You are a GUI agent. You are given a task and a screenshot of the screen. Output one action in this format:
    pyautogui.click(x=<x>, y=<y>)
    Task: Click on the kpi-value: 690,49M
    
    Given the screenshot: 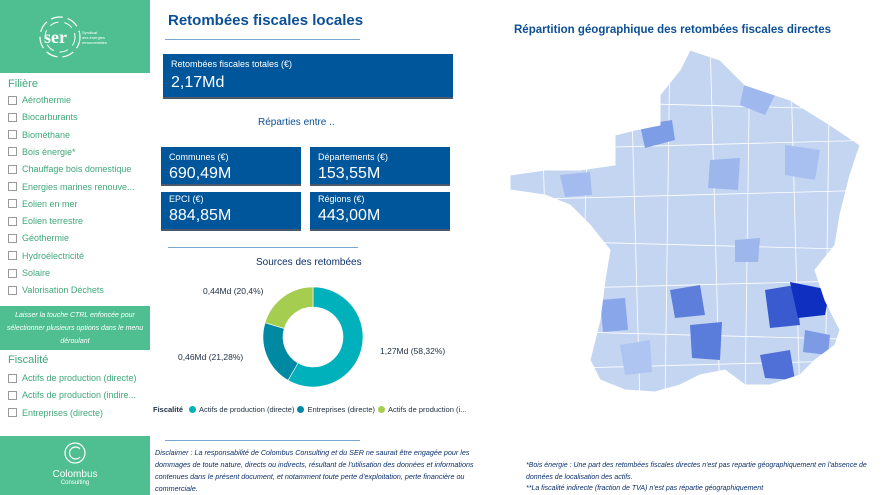 What is the action you would take?
    pyautogui.click(x=200, y=173)
    